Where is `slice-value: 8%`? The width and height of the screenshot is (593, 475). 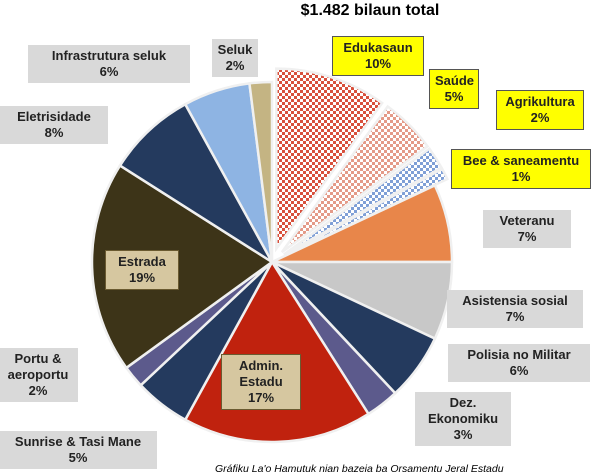
slice-value: 8% is located at coordinates (54, 132).